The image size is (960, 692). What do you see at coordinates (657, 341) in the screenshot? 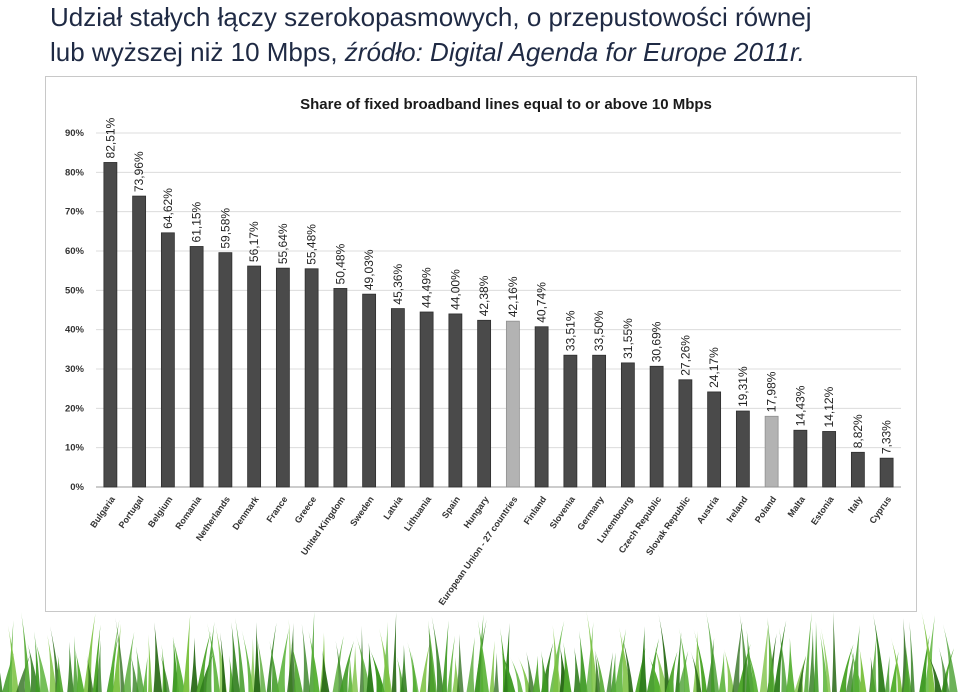
I see `data-label: 30,69%` at bounding box center [657, 341].